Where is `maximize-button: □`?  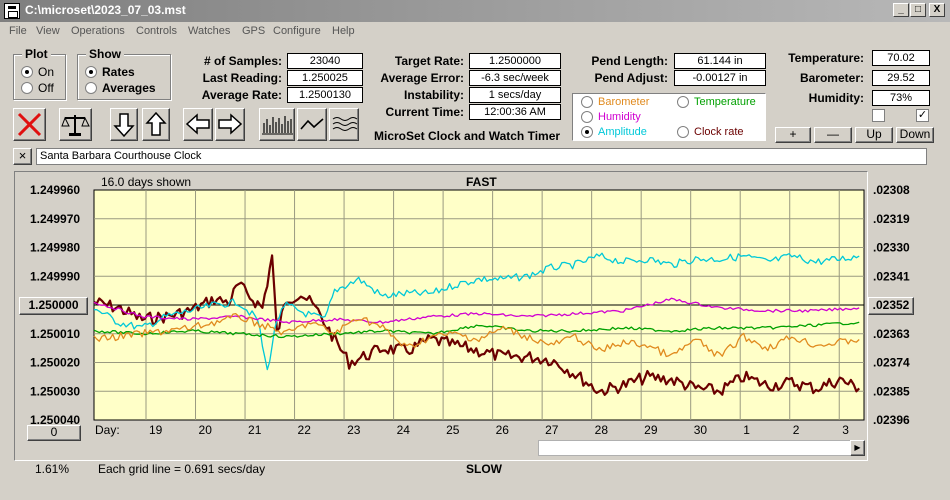 maximize-button: □ is located at coordinates (918, 10).